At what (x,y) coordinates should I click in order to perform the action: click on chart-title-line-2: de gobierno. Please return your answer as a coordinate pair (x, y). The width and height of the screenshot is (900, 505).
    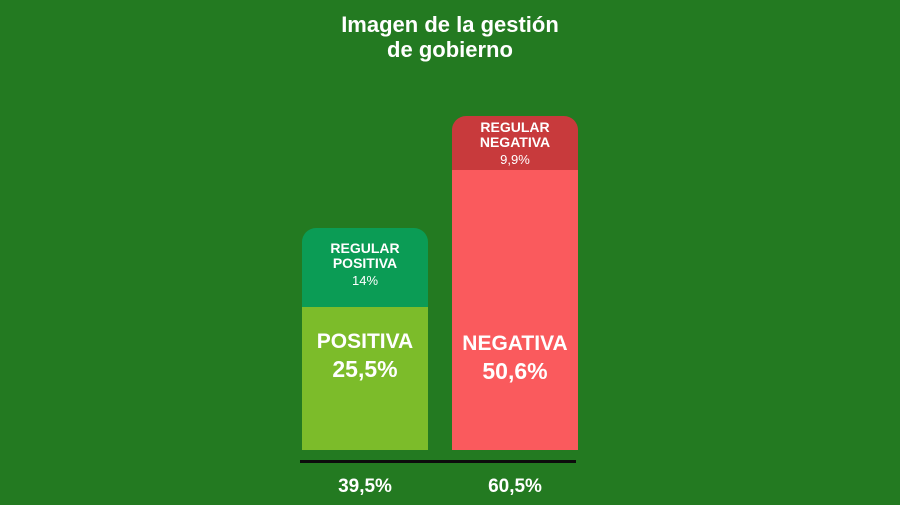
    Looking at the image, I should click on (450, 49).